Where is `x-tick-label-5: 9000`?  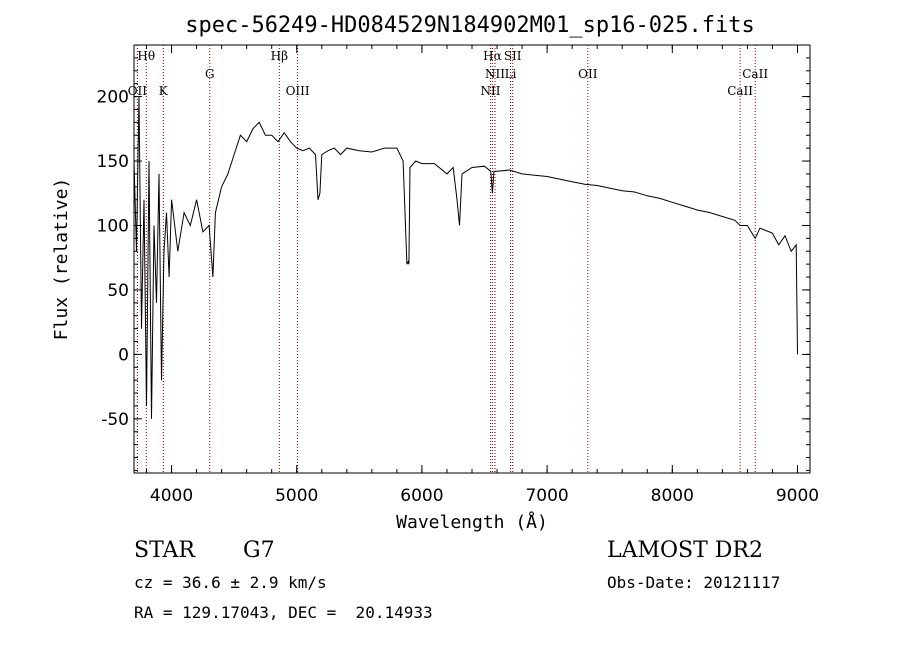 x-tick-label-5: 9000 is located at coordinates (797, 496).